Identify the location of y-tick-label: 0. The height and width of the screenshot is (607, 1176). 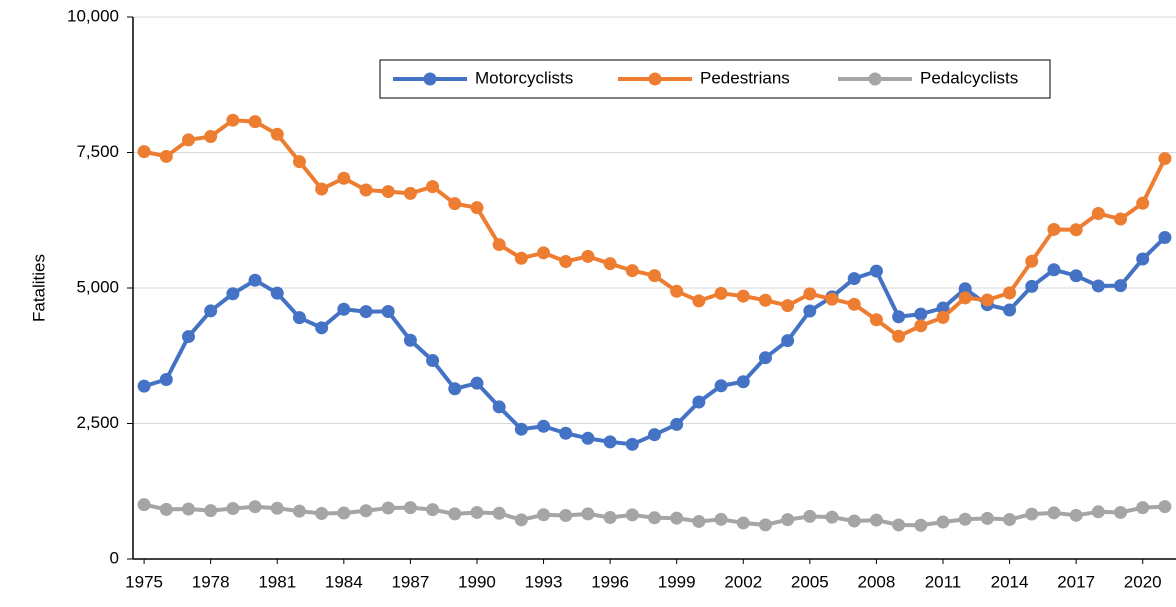
(114, 557).